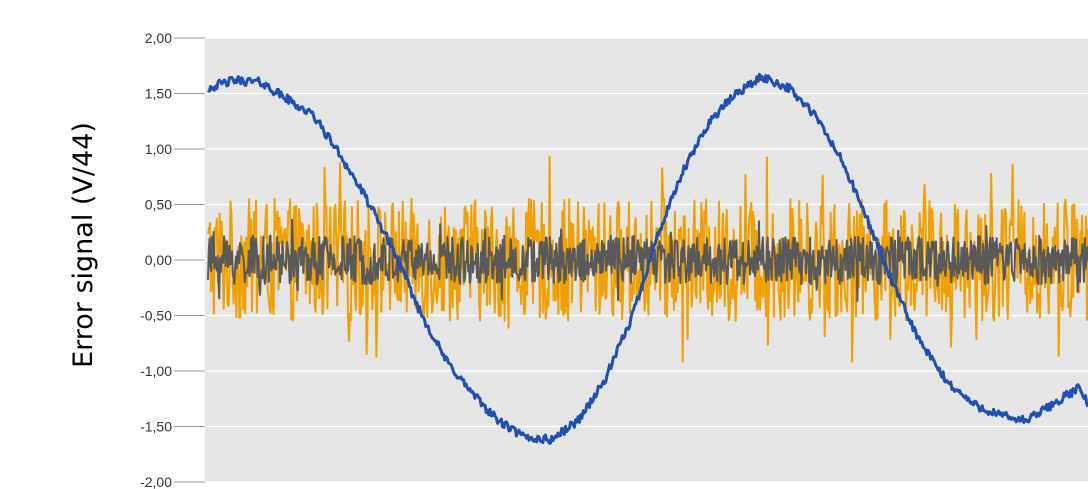 This screenshot has width=1088, height=489. What do you see at coordinates (156, 371) in the screenshot?
I see `y-tick-label: -1,00` at bounding box center [156, 371].